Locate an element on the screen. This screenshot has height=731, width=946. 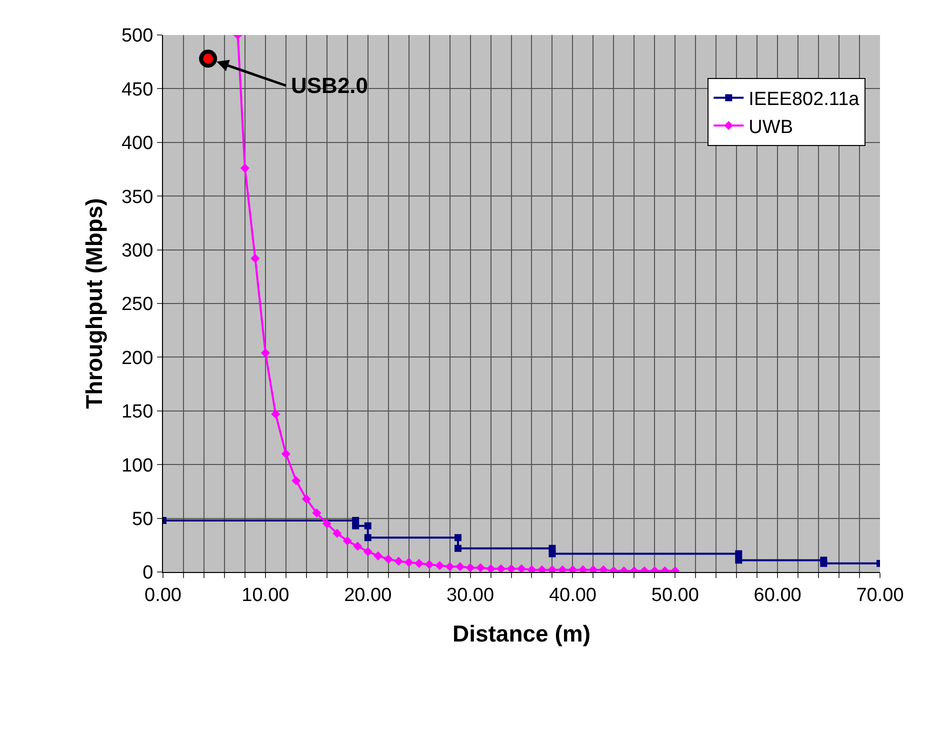
x-tick-label: 50.00 is located at coordinates (675, 595).